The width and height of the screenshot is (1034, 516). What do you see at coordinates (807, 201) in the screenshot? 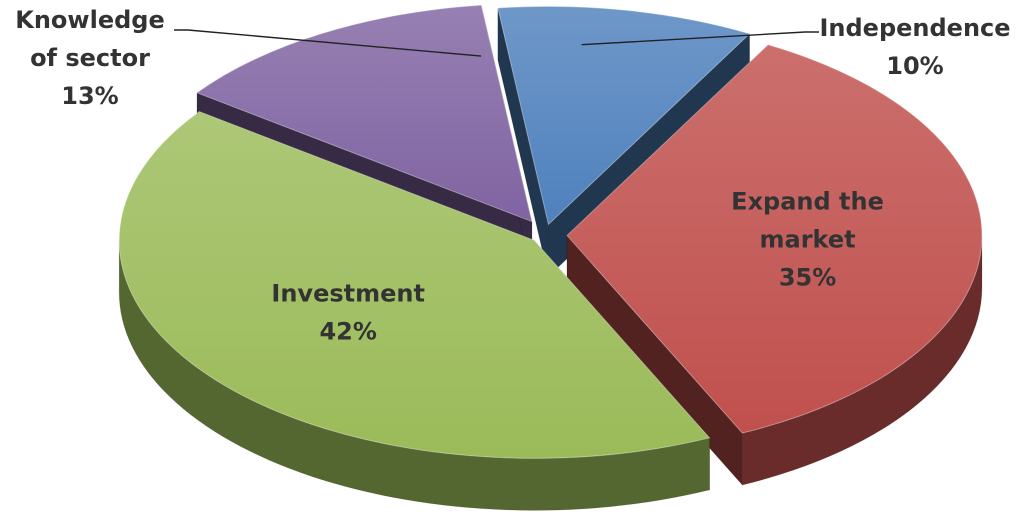
I see `label-line-expand-the-market-0: Expand the` at bounding box center [807, 201].